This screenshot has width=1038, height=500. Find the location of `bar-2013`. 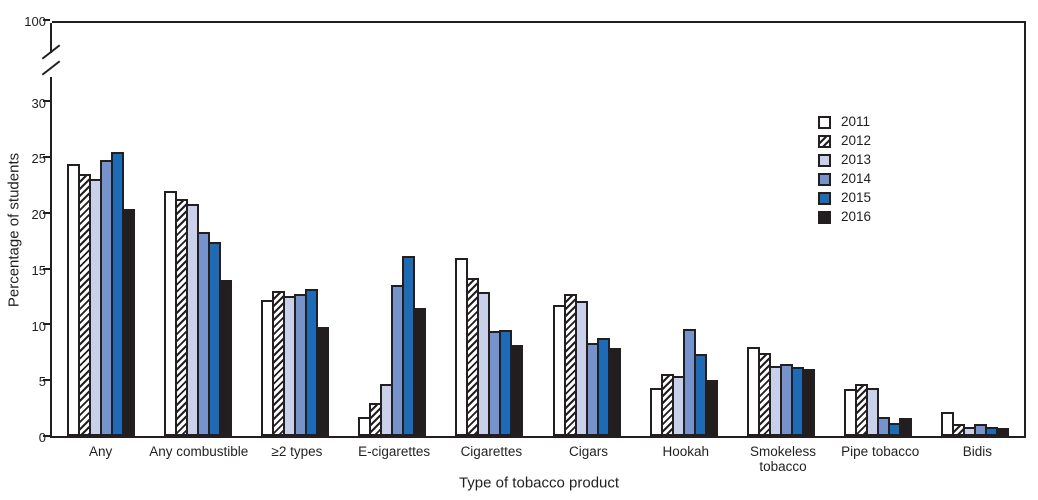

bar-2013 is located at coordinates (873, 412).